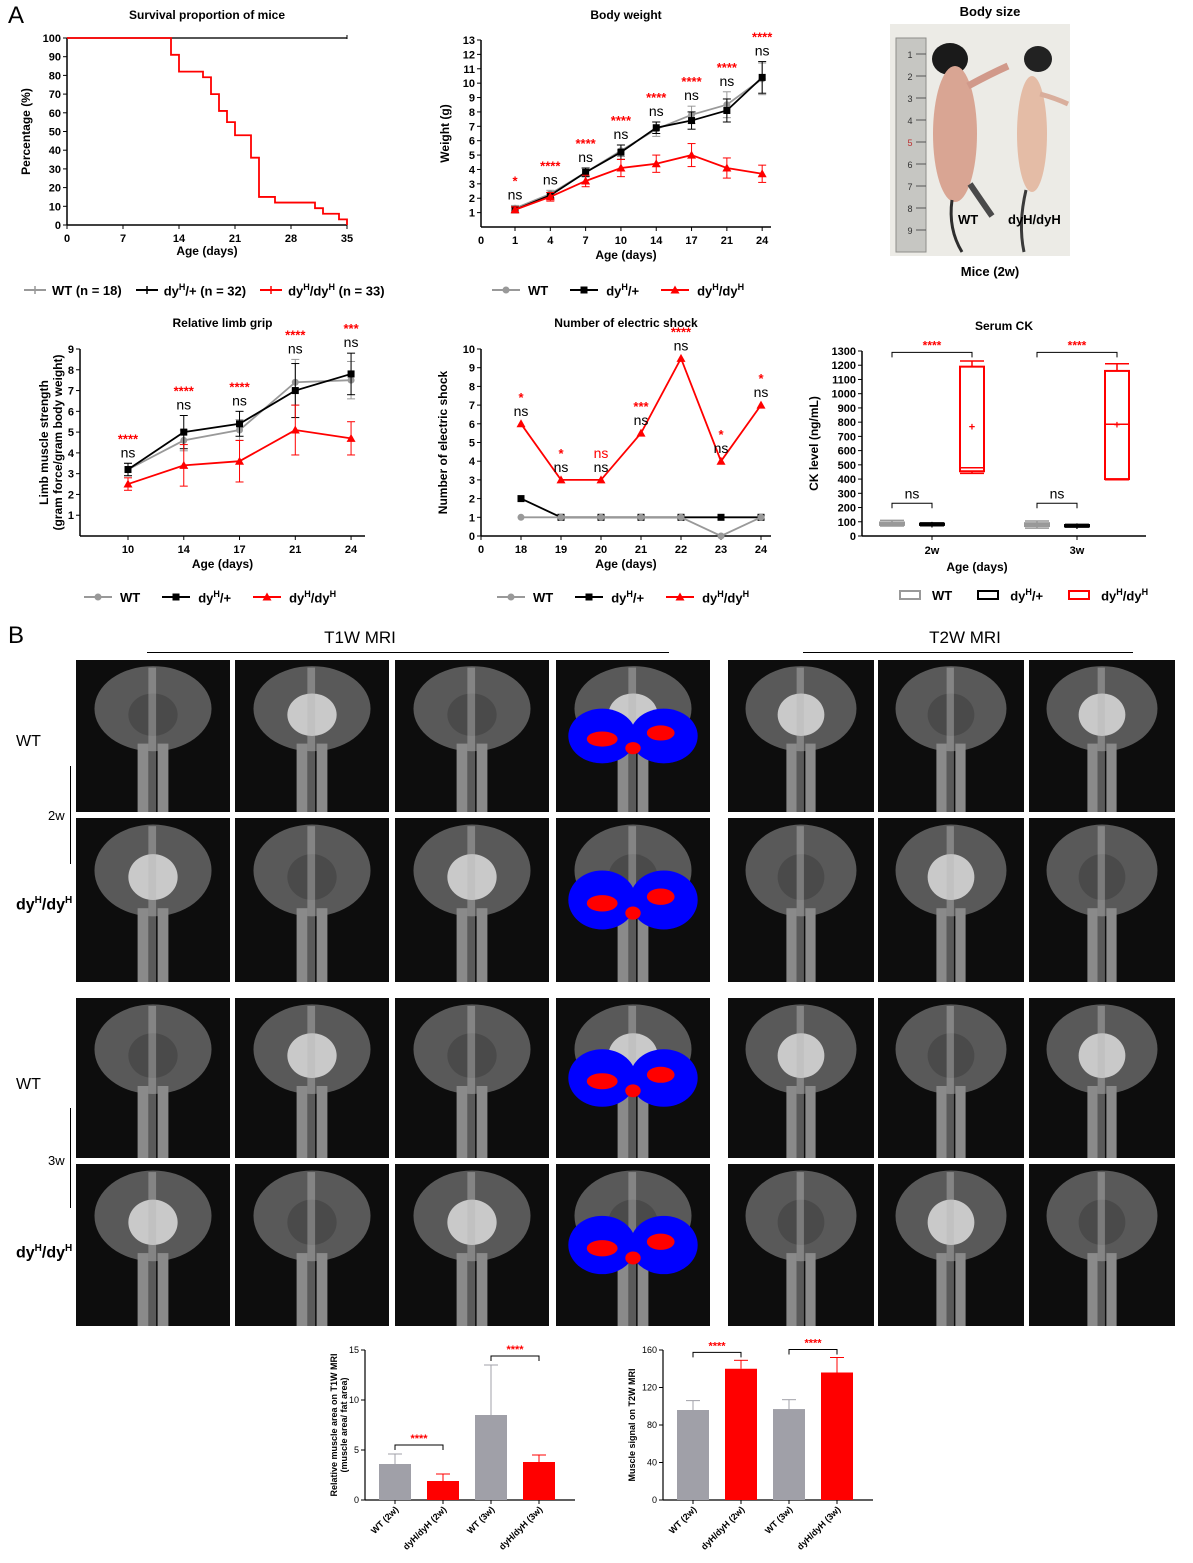 The image size is (1193, 1563). I want to click on legend-serum-ck: WT dyH/+ dyH/dyH, so click(1022, 595).